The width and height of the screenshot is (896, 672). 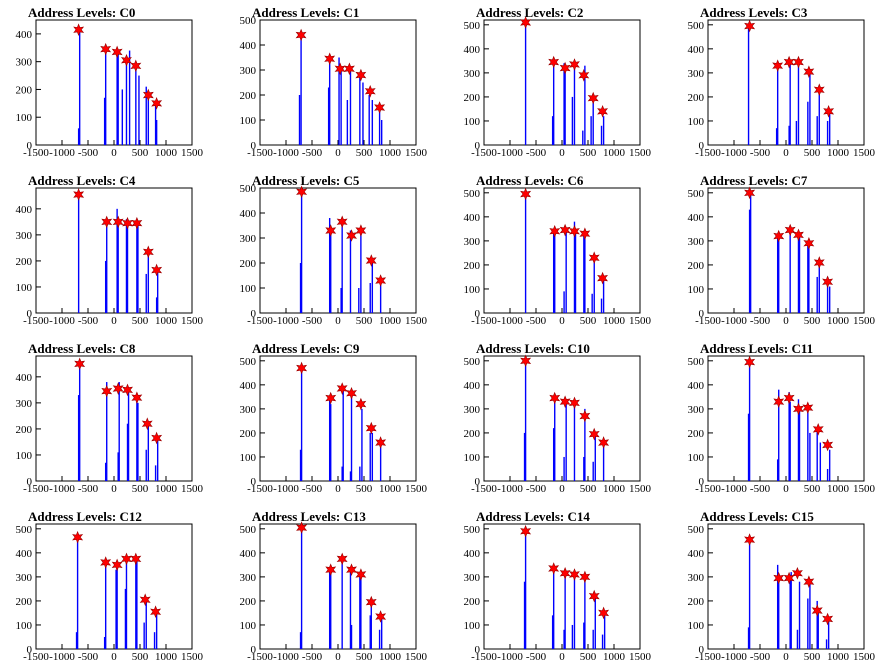 What do you see at coordinates (530, 180) in the screenshot?
I see `chart-title: Address Levels: C6` at bounding box center [530, 180].